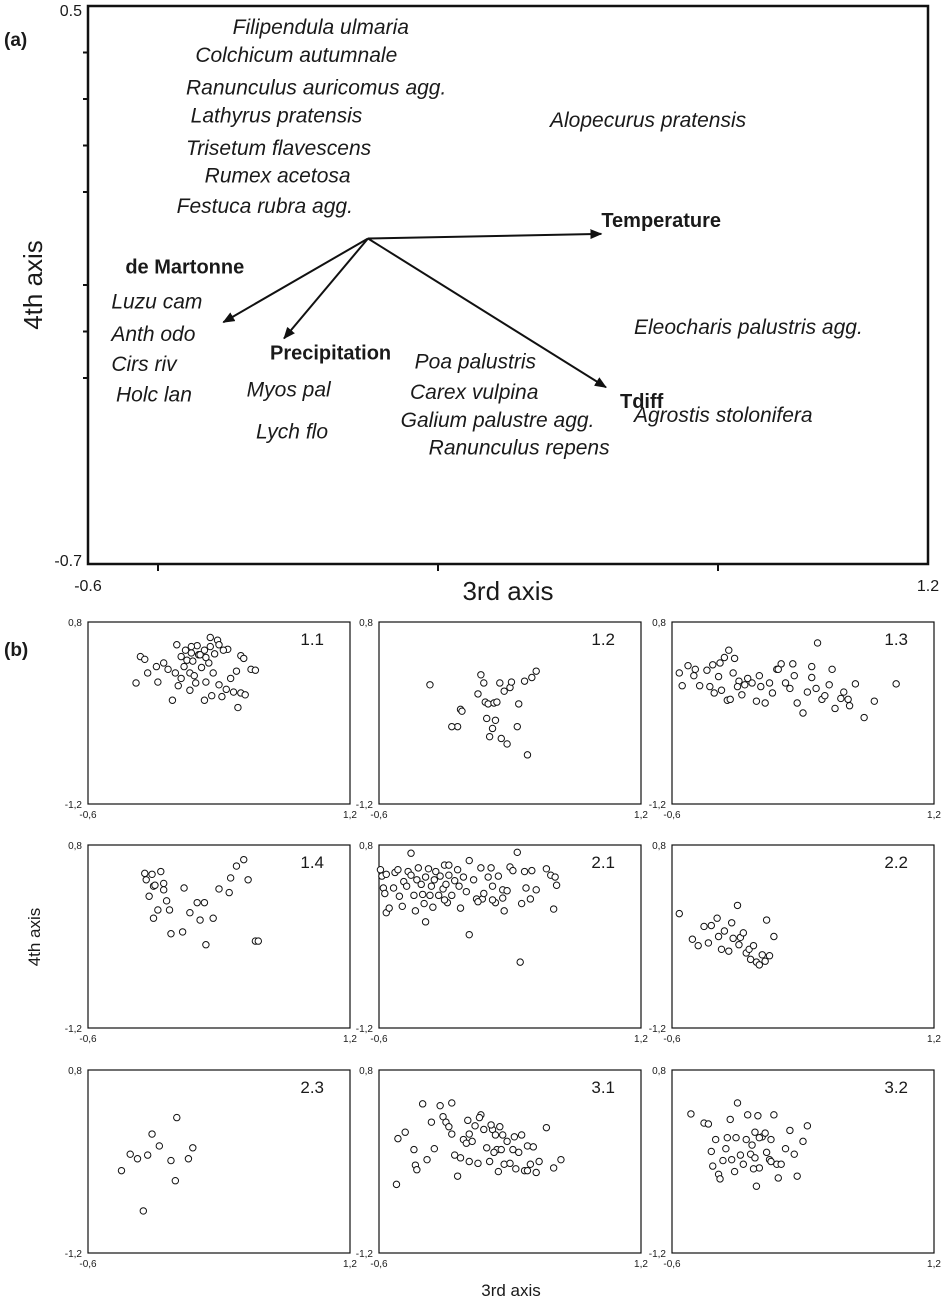  Describe the element at coordinates (88, 586) in the screenshot. I see `x-tick-label-left: -0.6` at that location.